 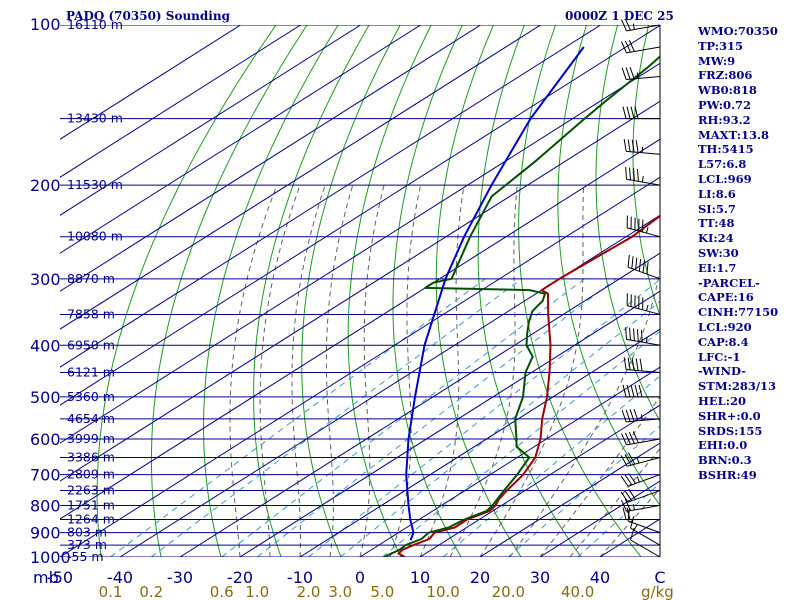 I want to click on temperature-tick-label: 20, so click(x=480, y=577).